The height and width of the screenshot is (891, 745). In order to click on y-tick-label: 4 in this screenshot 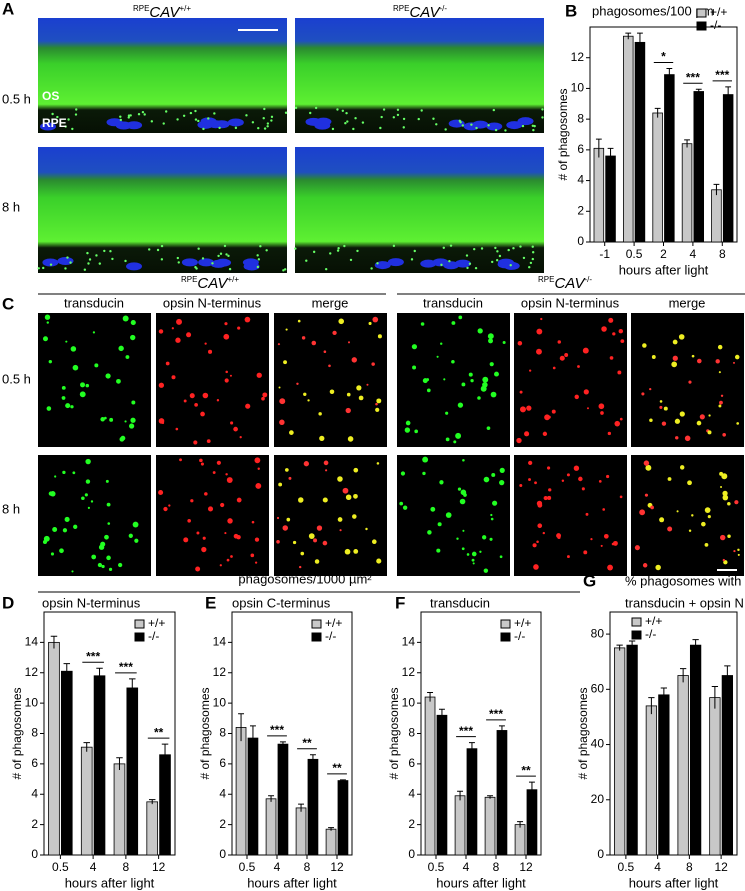, I will do `click(222, 793)`.